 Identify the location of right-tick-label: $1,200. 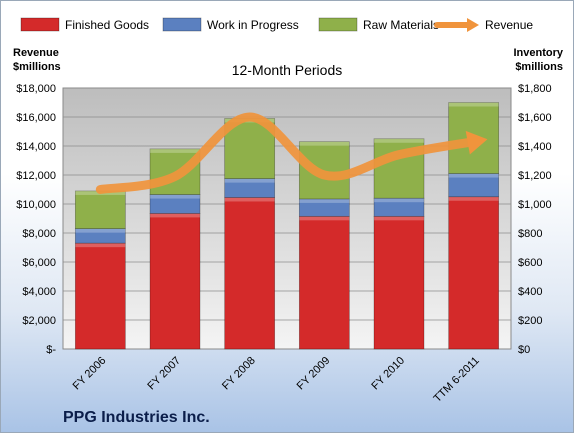
(535, 176).